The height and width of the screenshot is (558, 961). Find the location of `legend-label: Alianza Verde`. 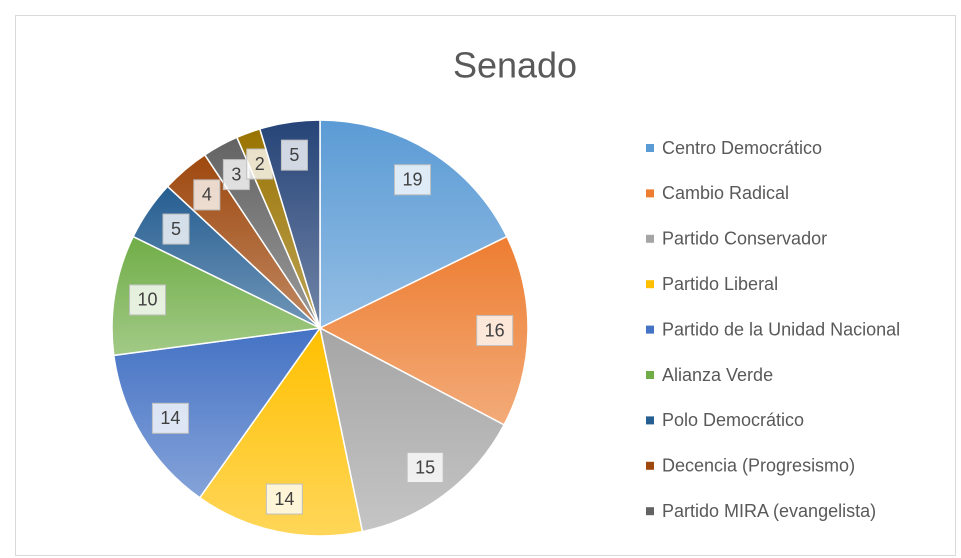

legend-label: Alianza Verde is located at coordinates (717, 375).